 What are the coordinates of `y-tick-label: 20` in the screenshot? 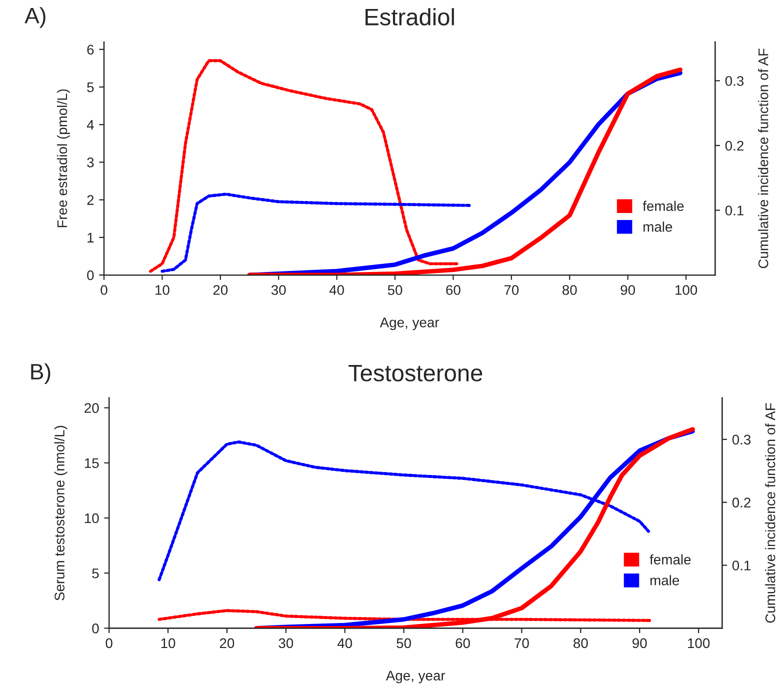 It's located at (91, 408).